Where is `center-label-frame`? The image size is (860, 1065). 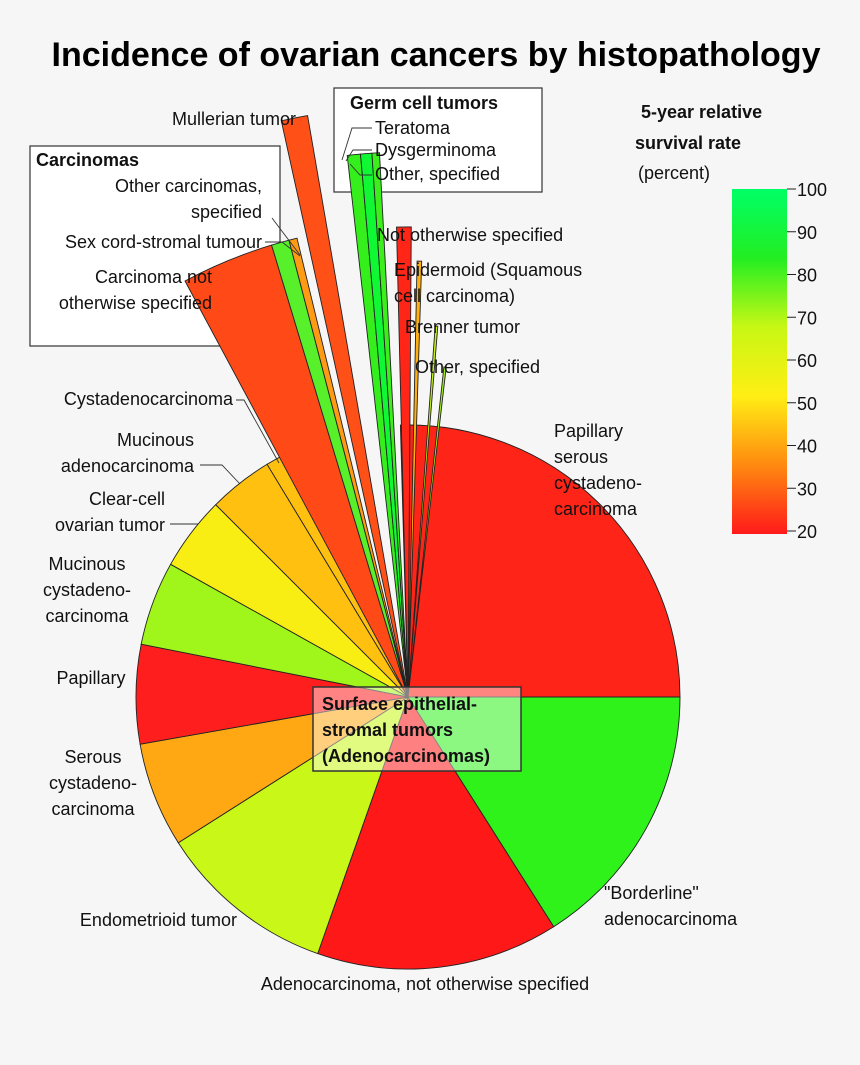 center-label-frame is located at coordinates (417, 729).